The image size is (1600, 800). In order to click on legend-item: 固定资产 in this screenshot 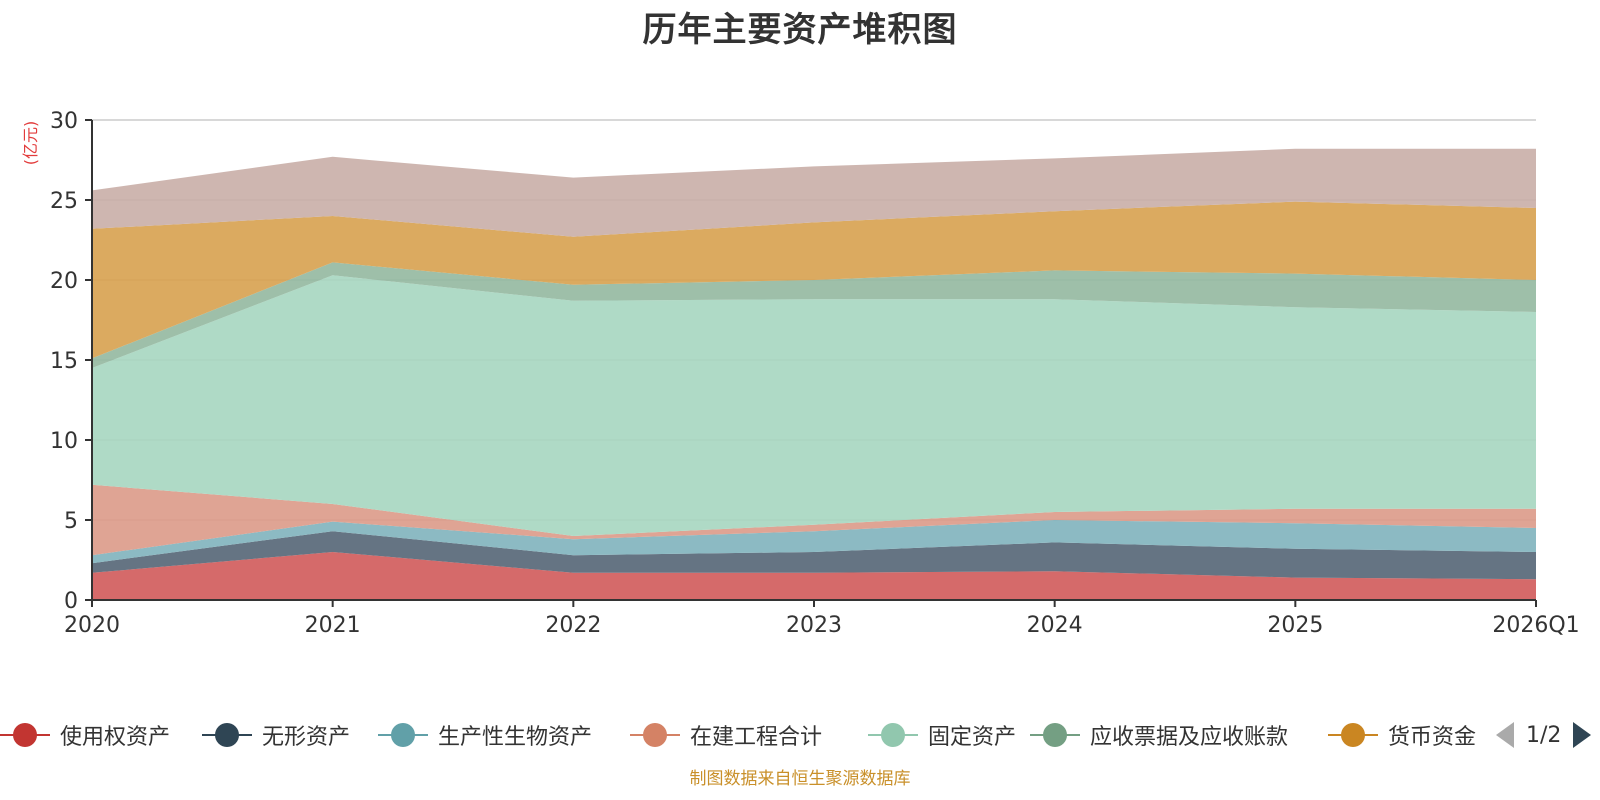, I will do `click(942, 735)`.